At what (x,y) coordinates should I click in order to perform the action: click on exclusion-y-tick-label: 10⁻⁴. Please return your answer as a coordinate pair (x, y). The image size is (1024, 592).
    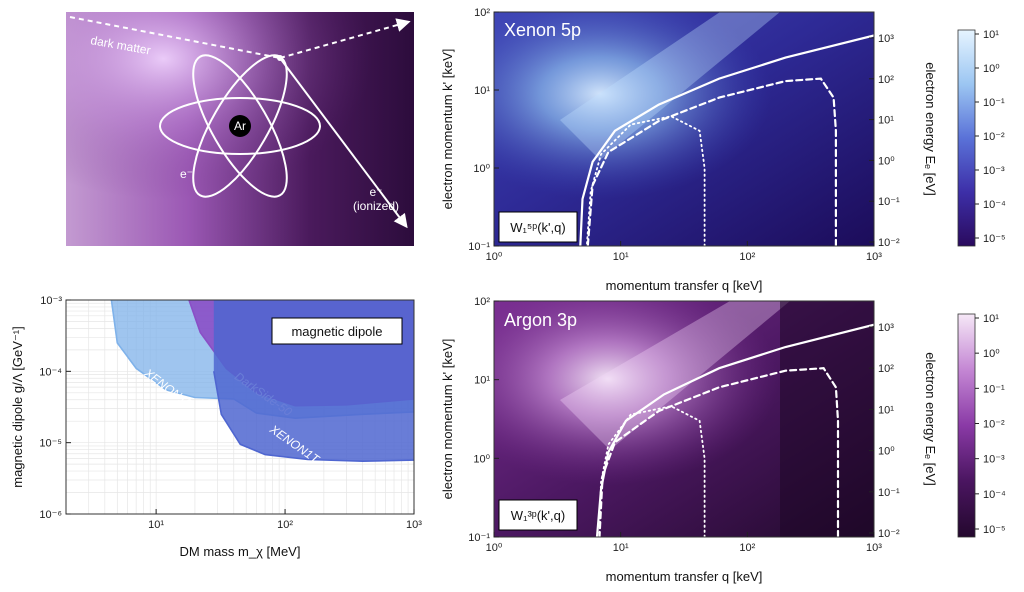
    Looking at the image, I should click on (50, 372).